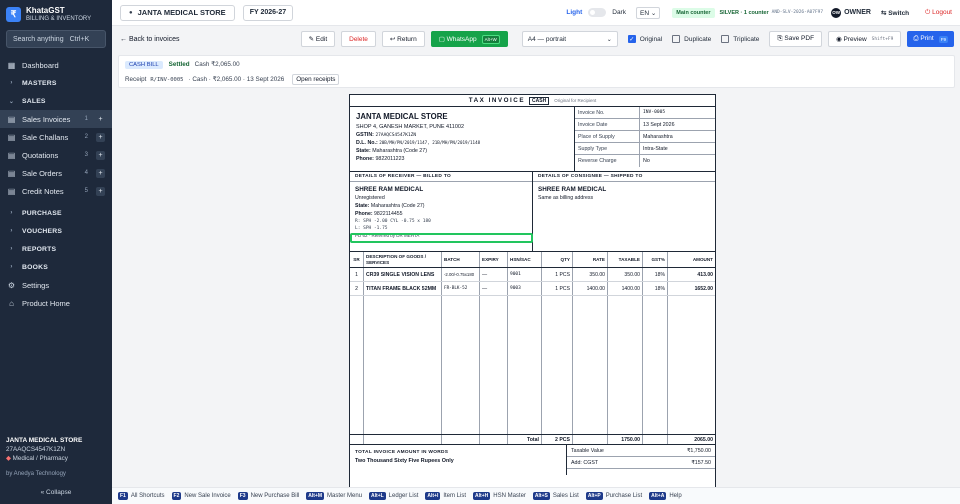 The image size is (960, 504). What do you see at coordinates (334, 496) in the screenshot?
I see `shortcut-master-menu: Alt+M Master Menu` at bounding box center [334, 496].